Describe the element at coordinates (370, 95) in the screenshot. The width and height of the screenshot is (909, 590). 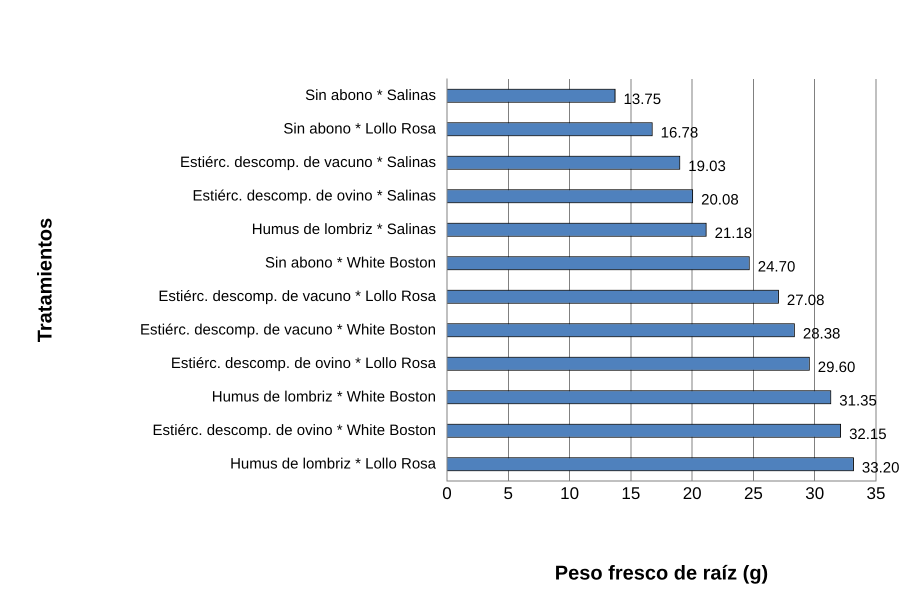
I see `y-tick-label: Sin abono * Salinas` at that location.